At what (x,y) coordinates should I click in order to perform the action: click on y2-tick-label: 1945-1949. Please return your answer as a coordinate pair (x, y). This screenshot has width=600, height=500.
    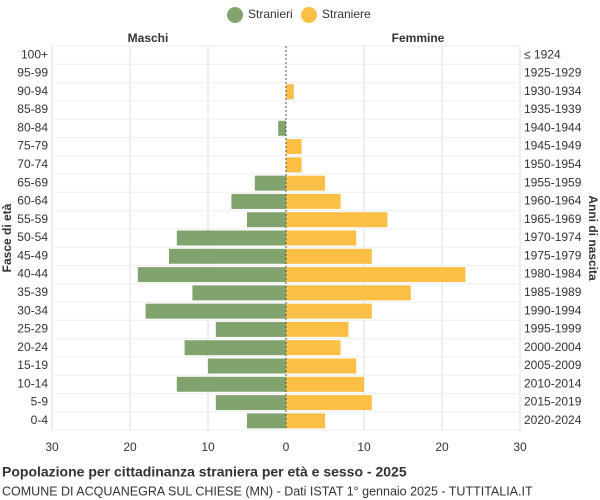
    Looking at the image, I should click on (553, 146).